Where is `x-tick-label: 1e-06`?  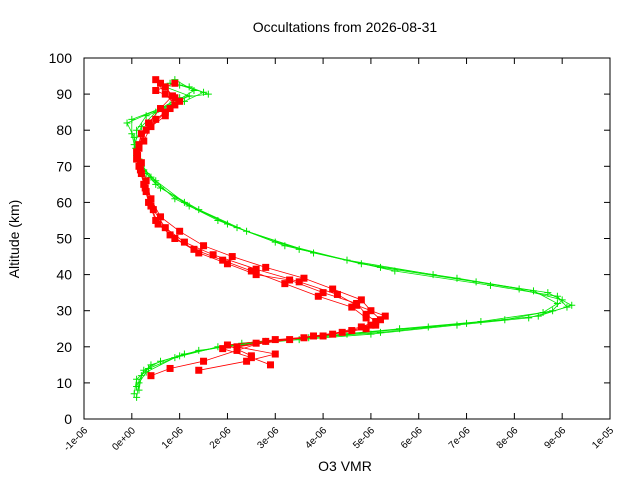 x-tick-label: 1e-06 is located at coordinates (173, 438).